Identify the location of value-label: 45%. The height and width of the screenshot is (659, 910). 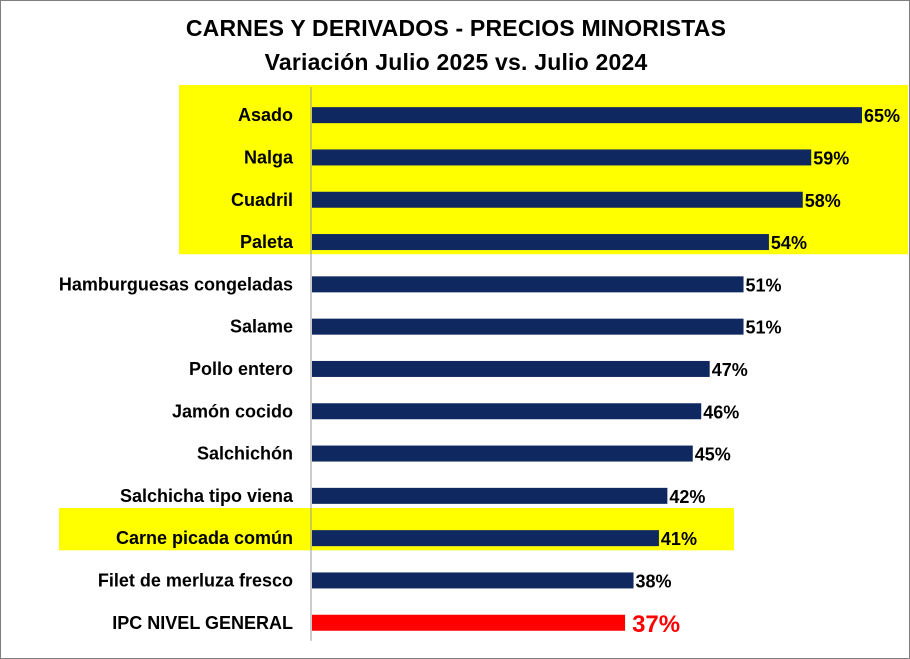
(713, 455).